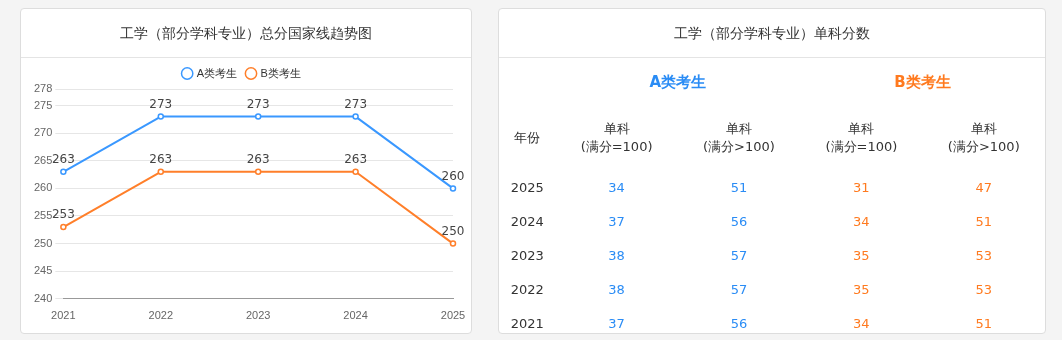 This screenshot has height=340, width=1062. What do you see at coordinates (527, 138) in the screenshot?
I see `y-axis-title: 年份` at bounding box center [527, 138].